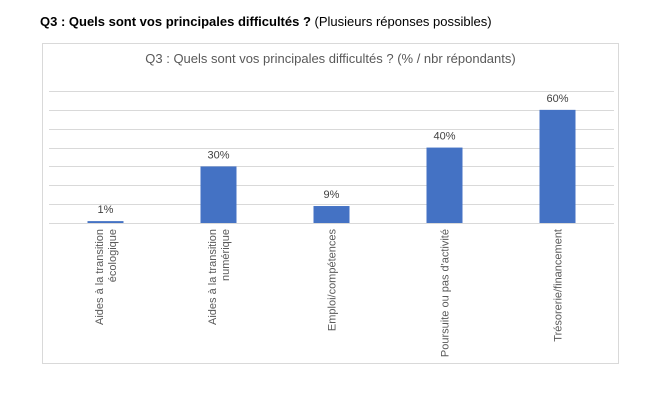 This screenshot has width=669, height=402. Describe the element at coordinates (444, 137) in the screenshot. I see `value-label: 40%` at that location.